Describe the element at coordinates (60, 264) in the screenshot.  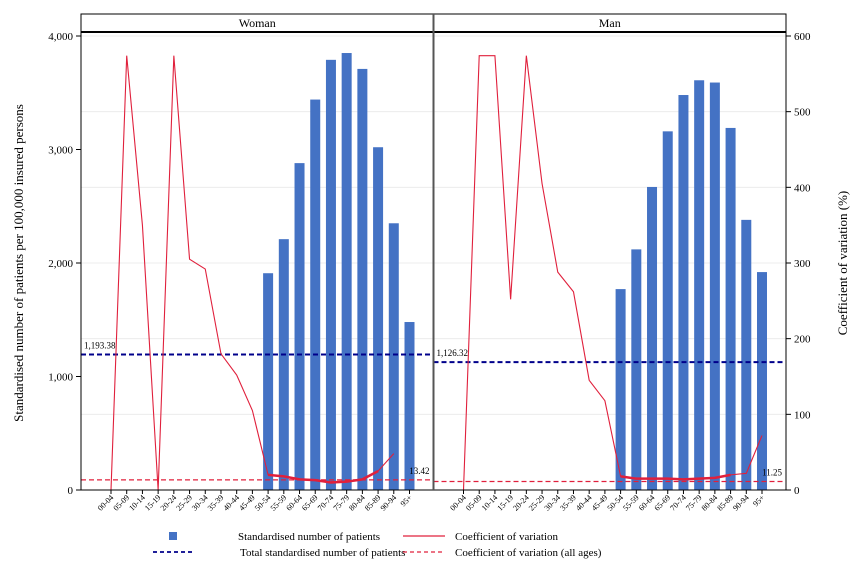
I see `y-left-tick-label: 2,000` at that location.